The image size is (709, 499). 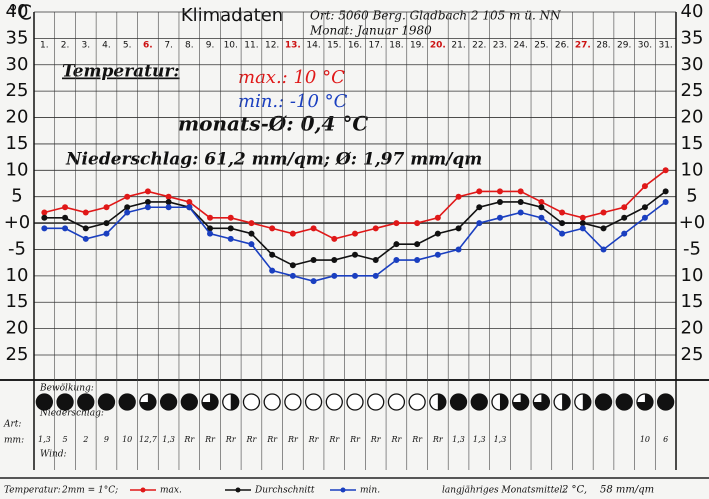 I want to click on x-tick-label: 24., so click(x=521, y=46).